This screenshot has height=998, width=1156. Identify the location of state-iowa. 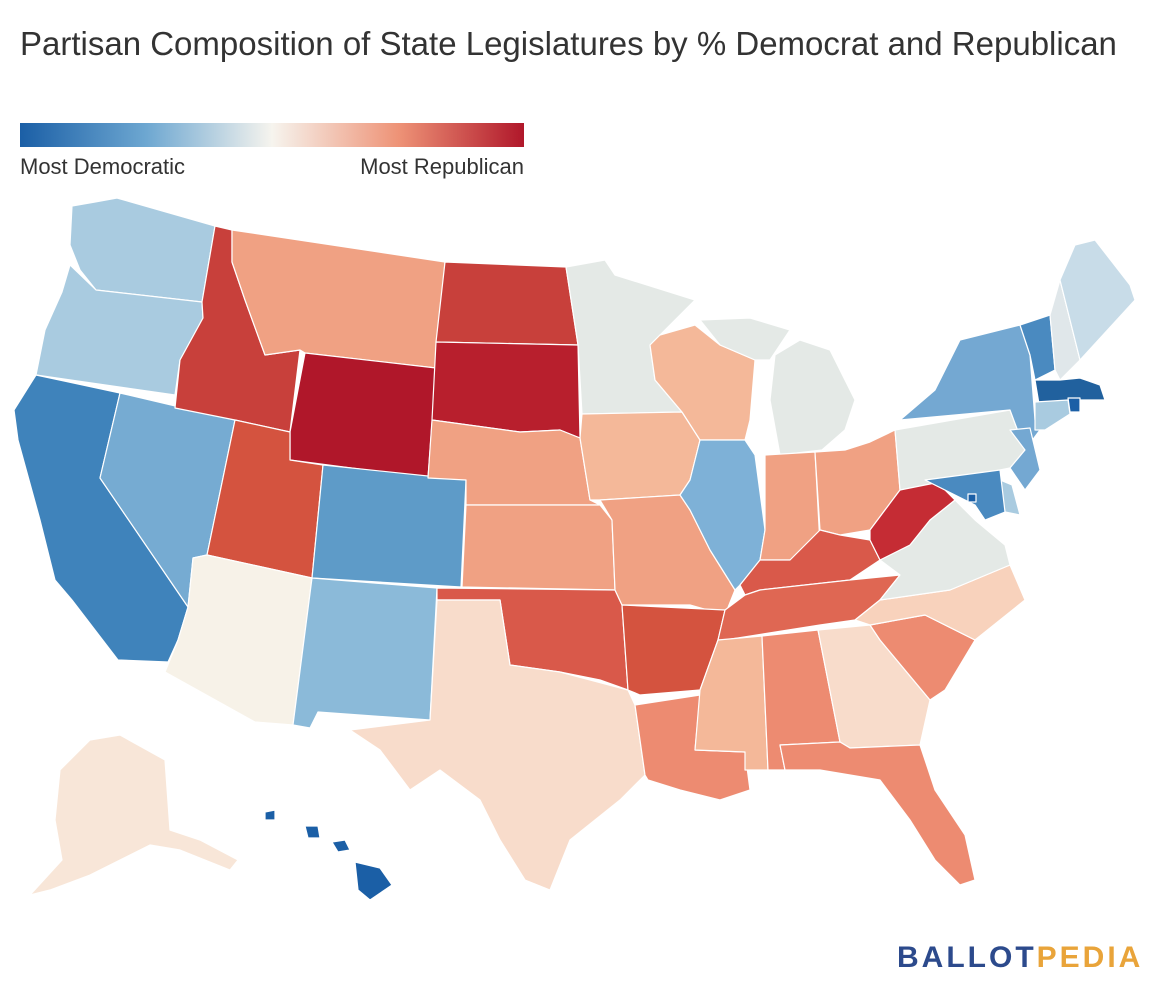
(640, 456).